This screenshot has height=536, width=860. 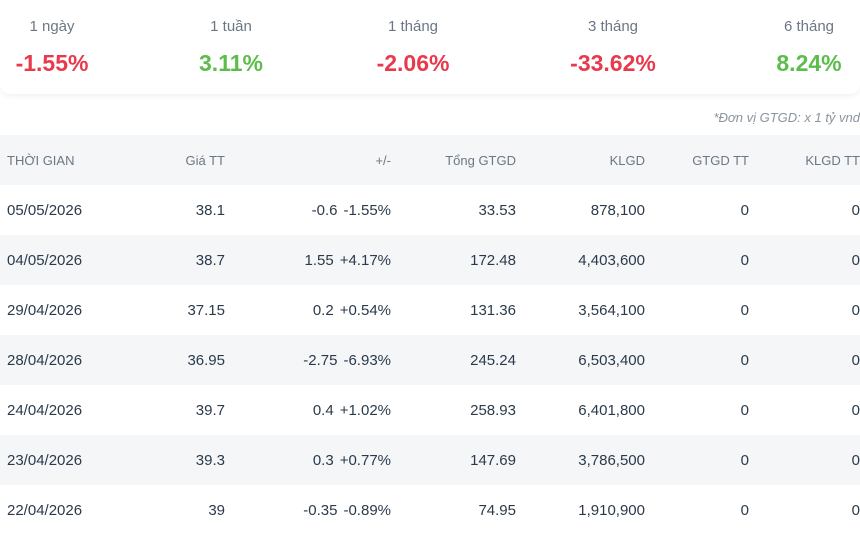 What do you see at coordinates (323, 410) in the screenshot?
I see `change-absolute: 0.4` at bounding box center [323, 410].